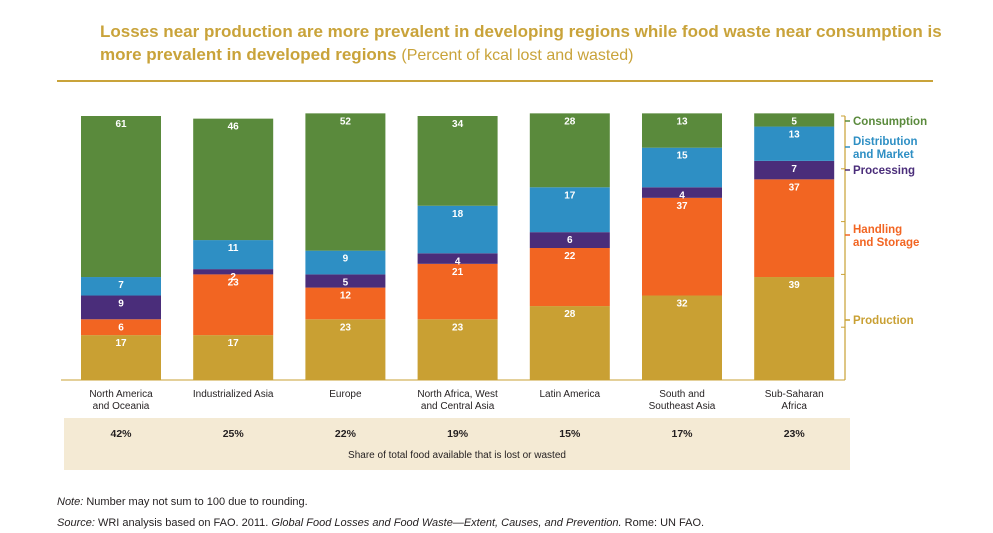 Image resolution: width=993 pixels, height=533 pixels. What do you see at coordinates (457, 444) in the screenshot?
I see `share-band` at bounding box center [457, 444].